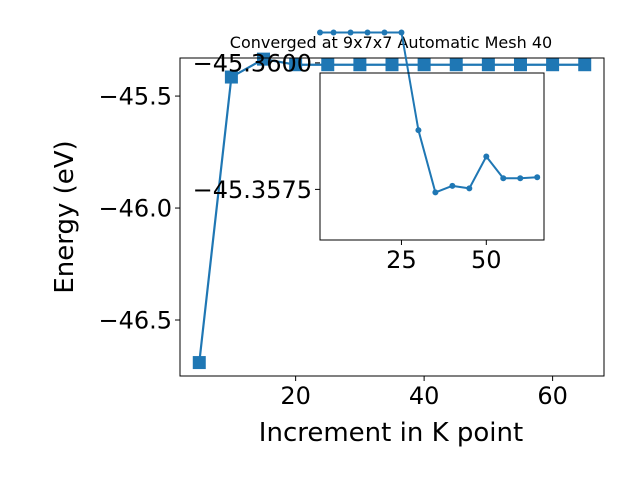 Image resolution: width=640 pixels, height=480 pixels. What do you see at coordinates (252, 190) in the screenshot?
I see `y-tick-label: −45.3575` at bounding box center [252, 190].